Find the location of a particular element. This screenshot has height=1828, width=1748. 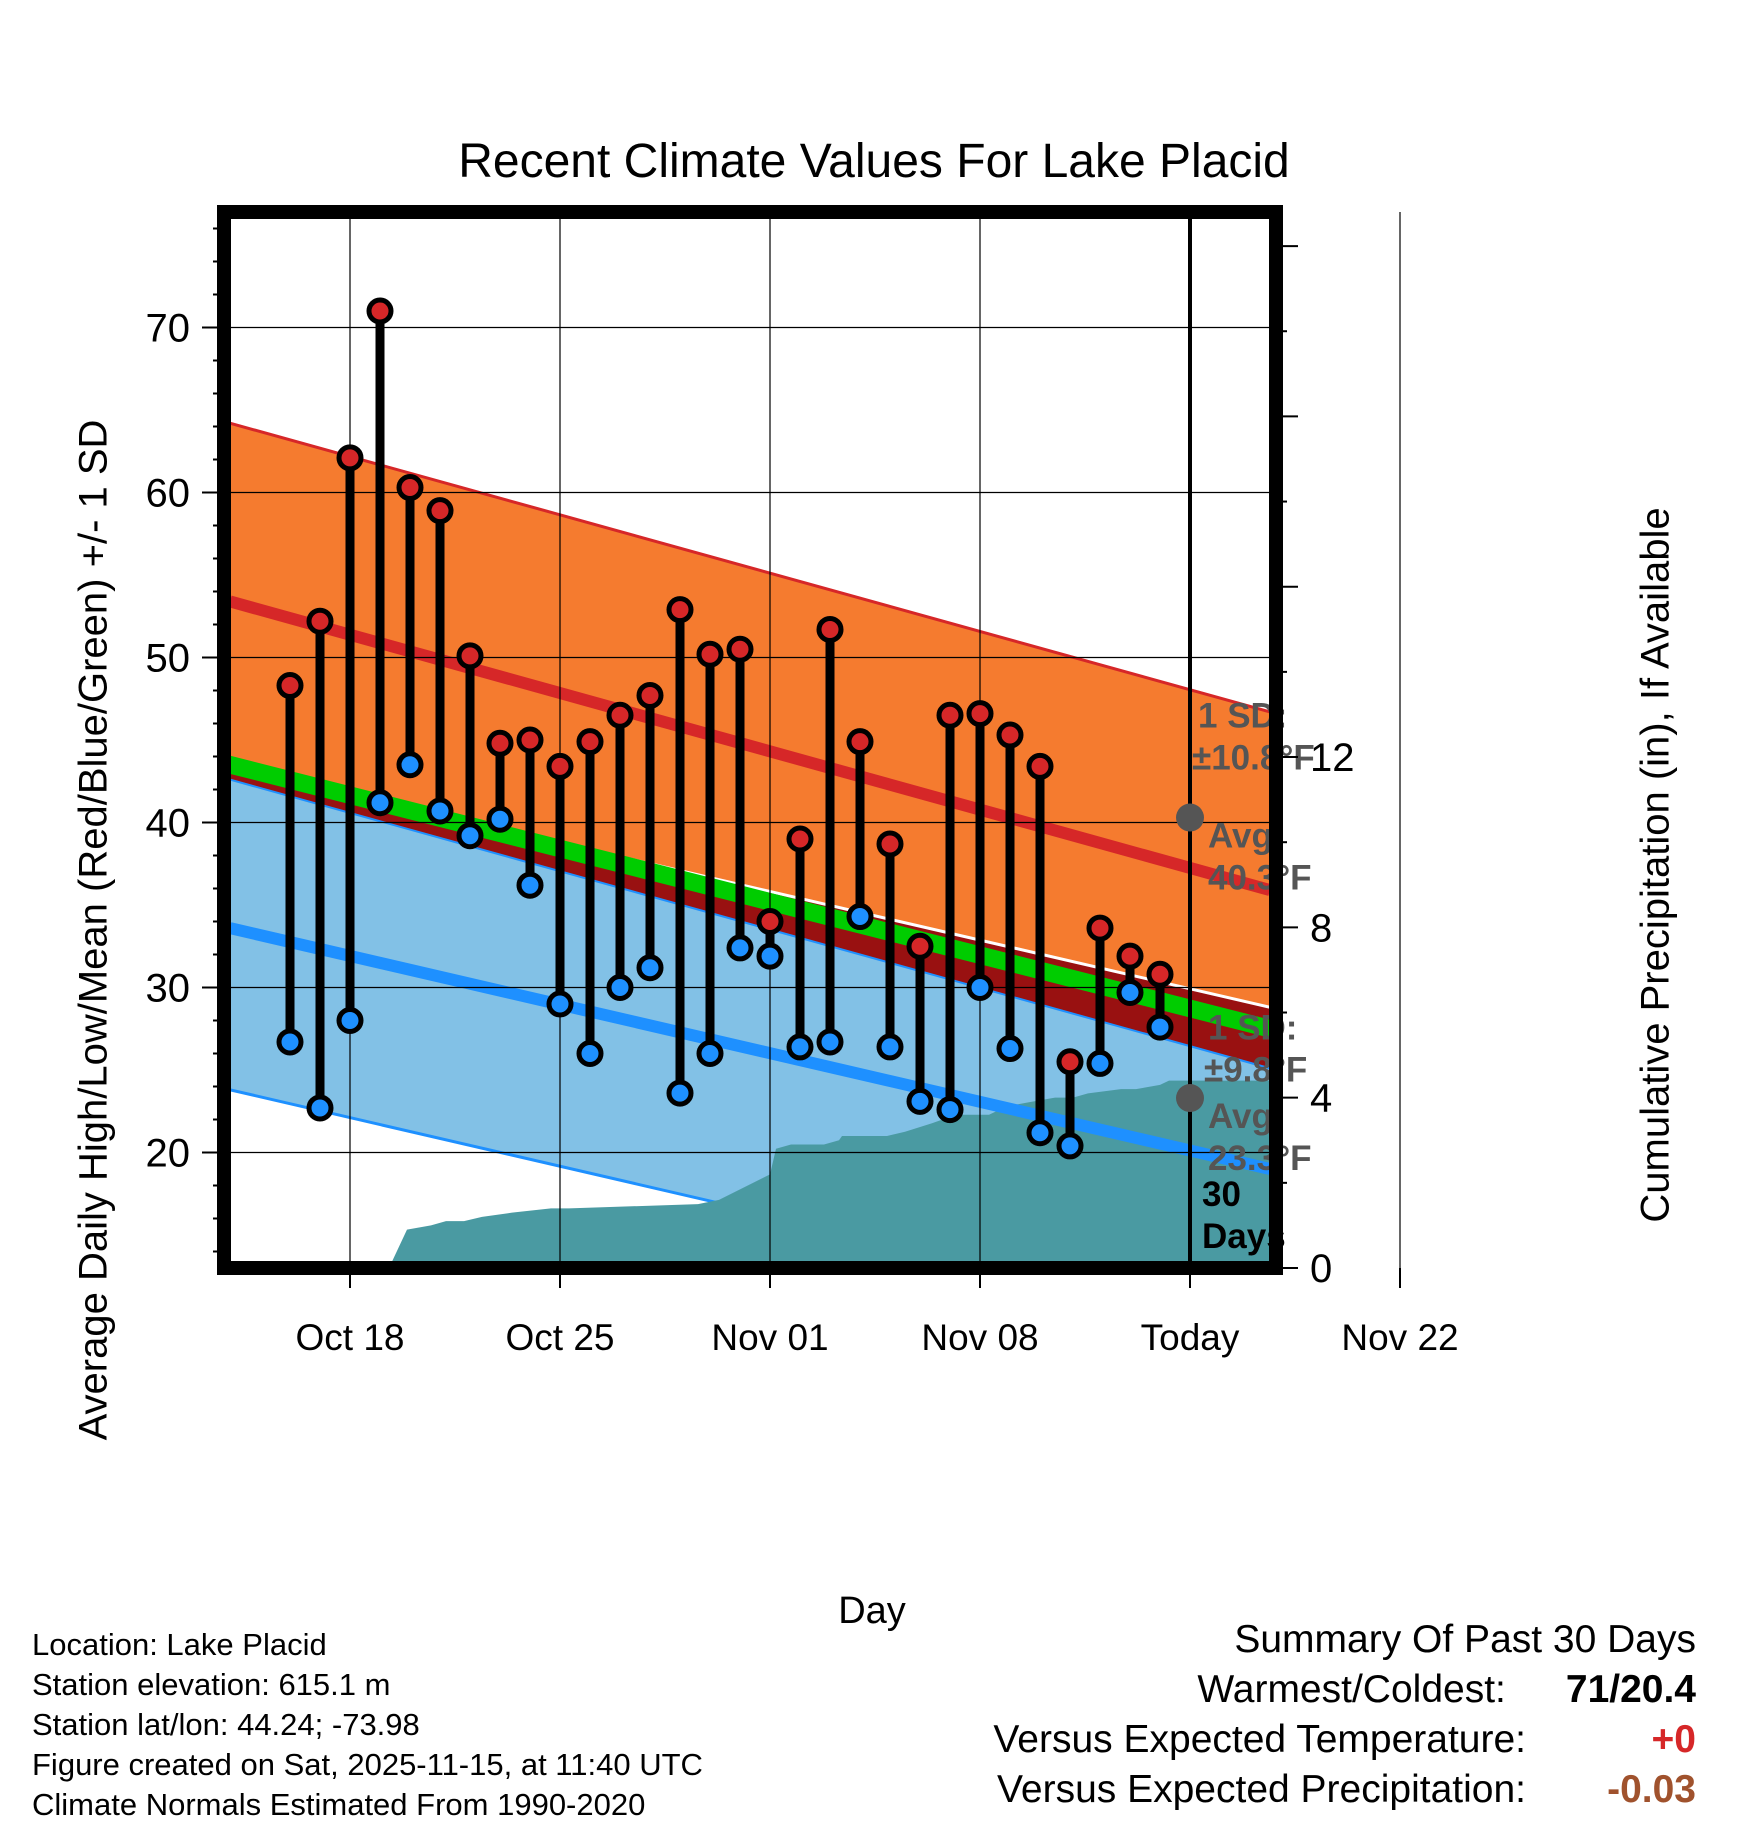

info-elevation: Station elevation: 615.1 m is located at coordinates (211, 1684).